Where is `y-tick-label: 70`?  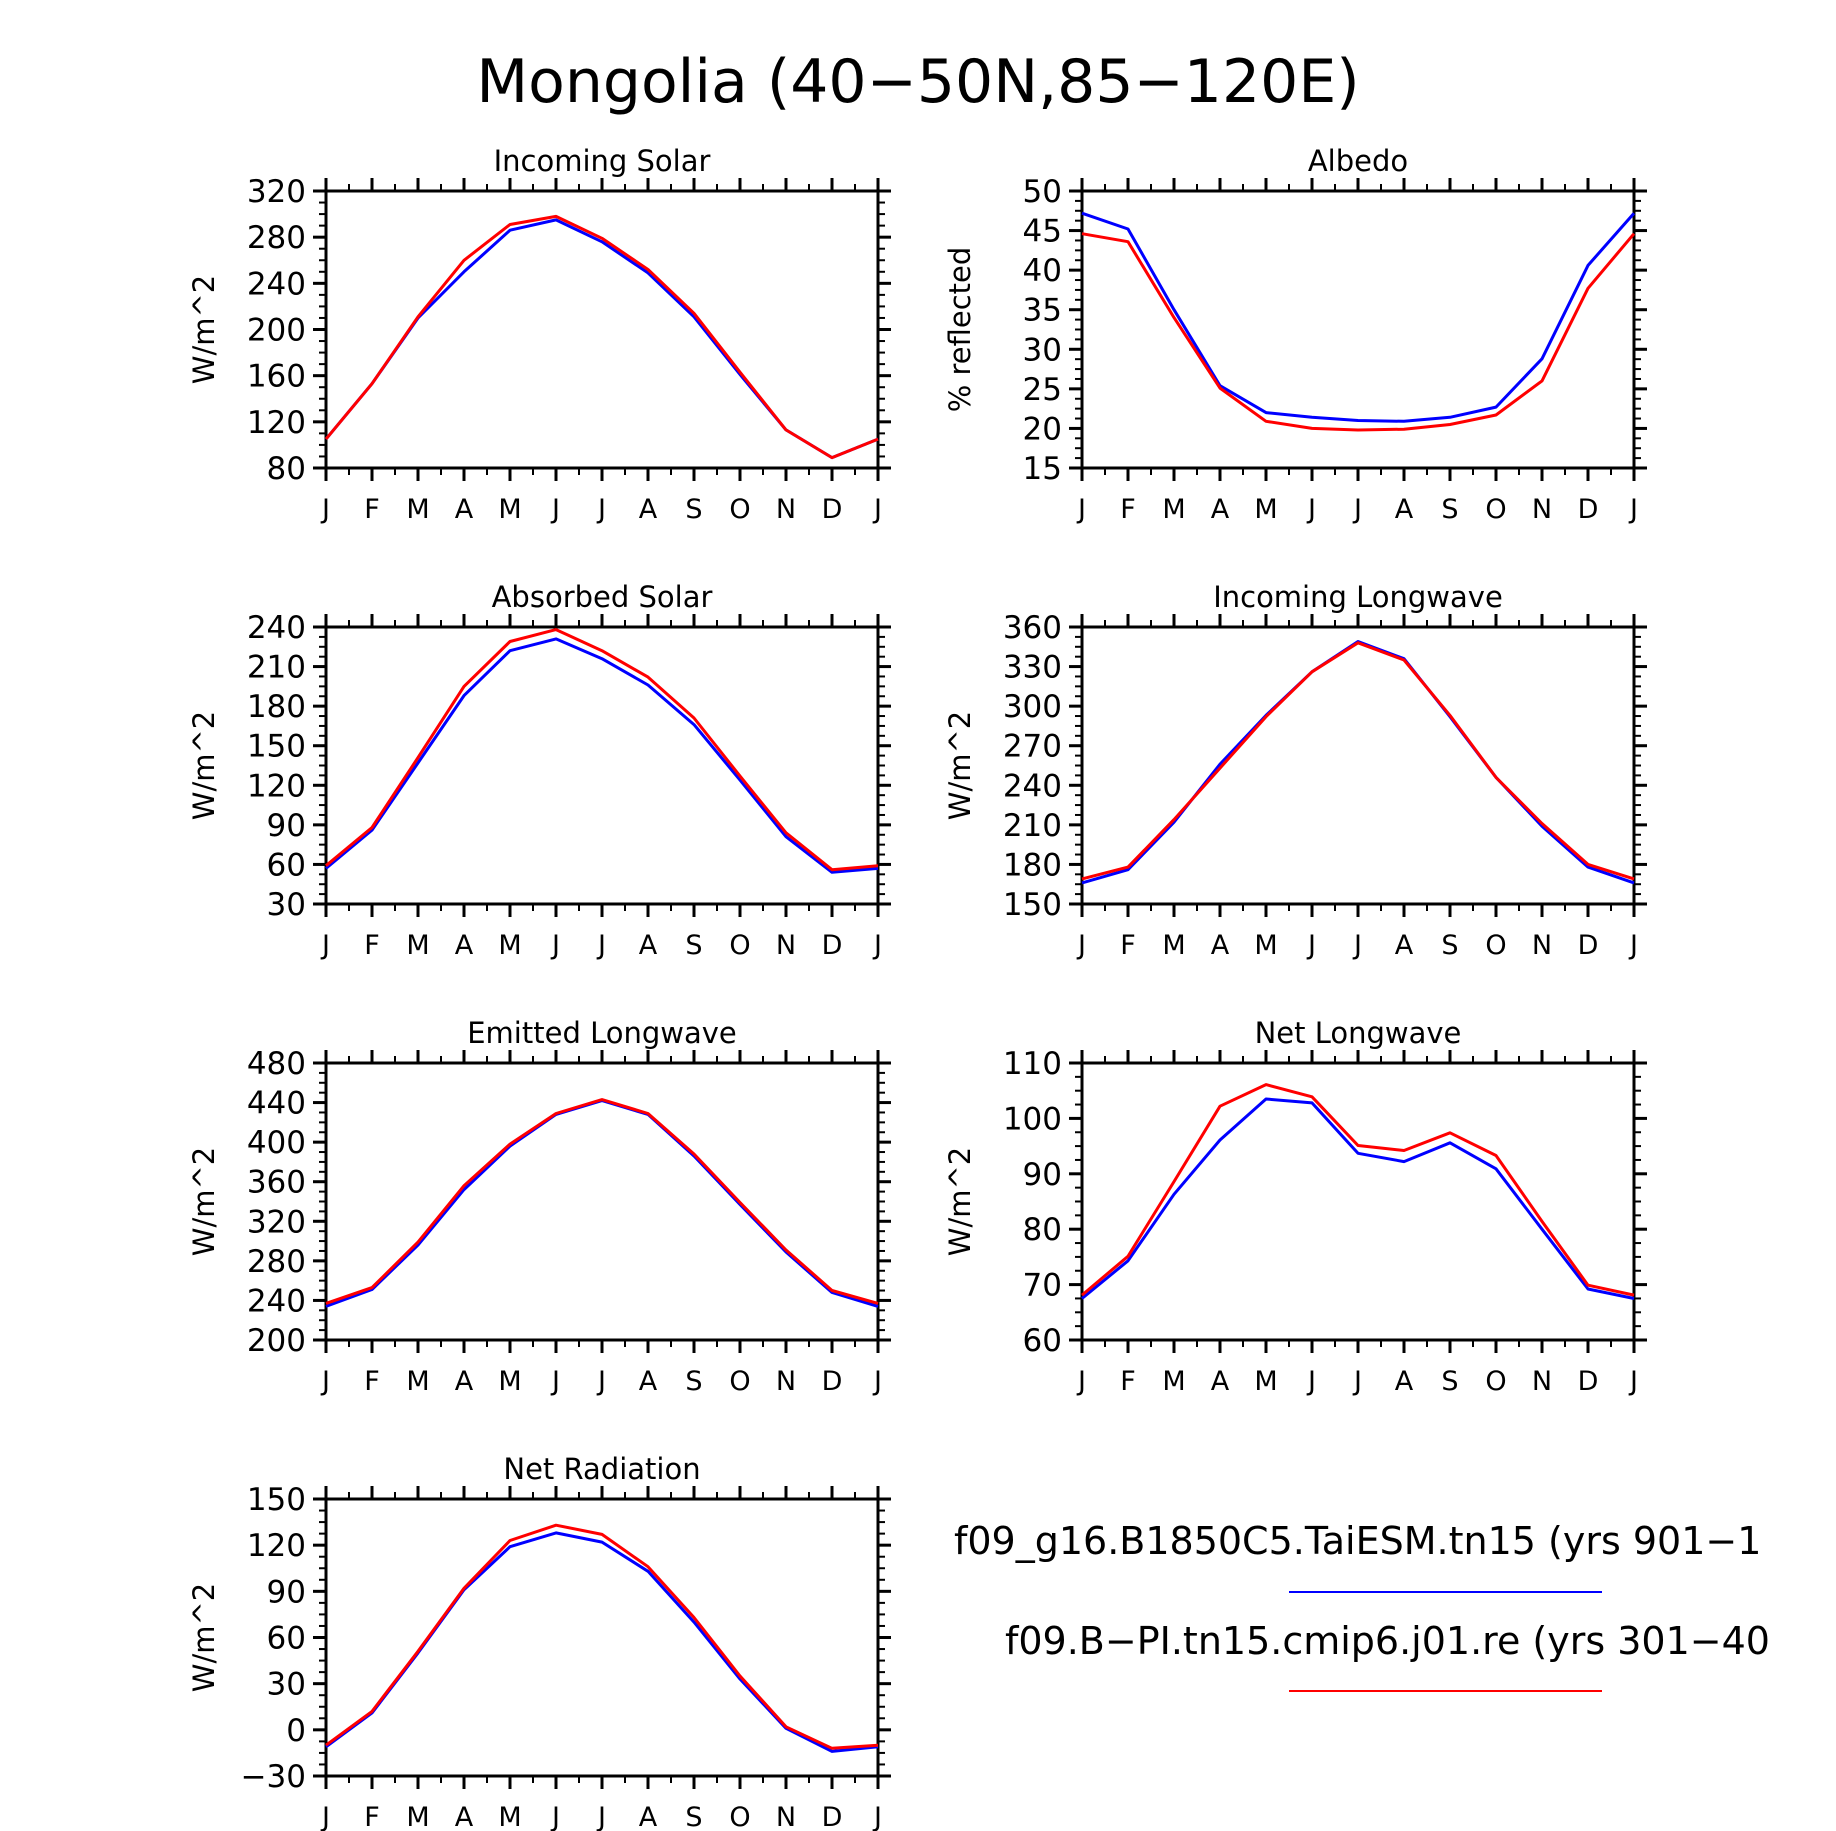 y-tick-label: 70 is located at coordinates (1042, 1286).